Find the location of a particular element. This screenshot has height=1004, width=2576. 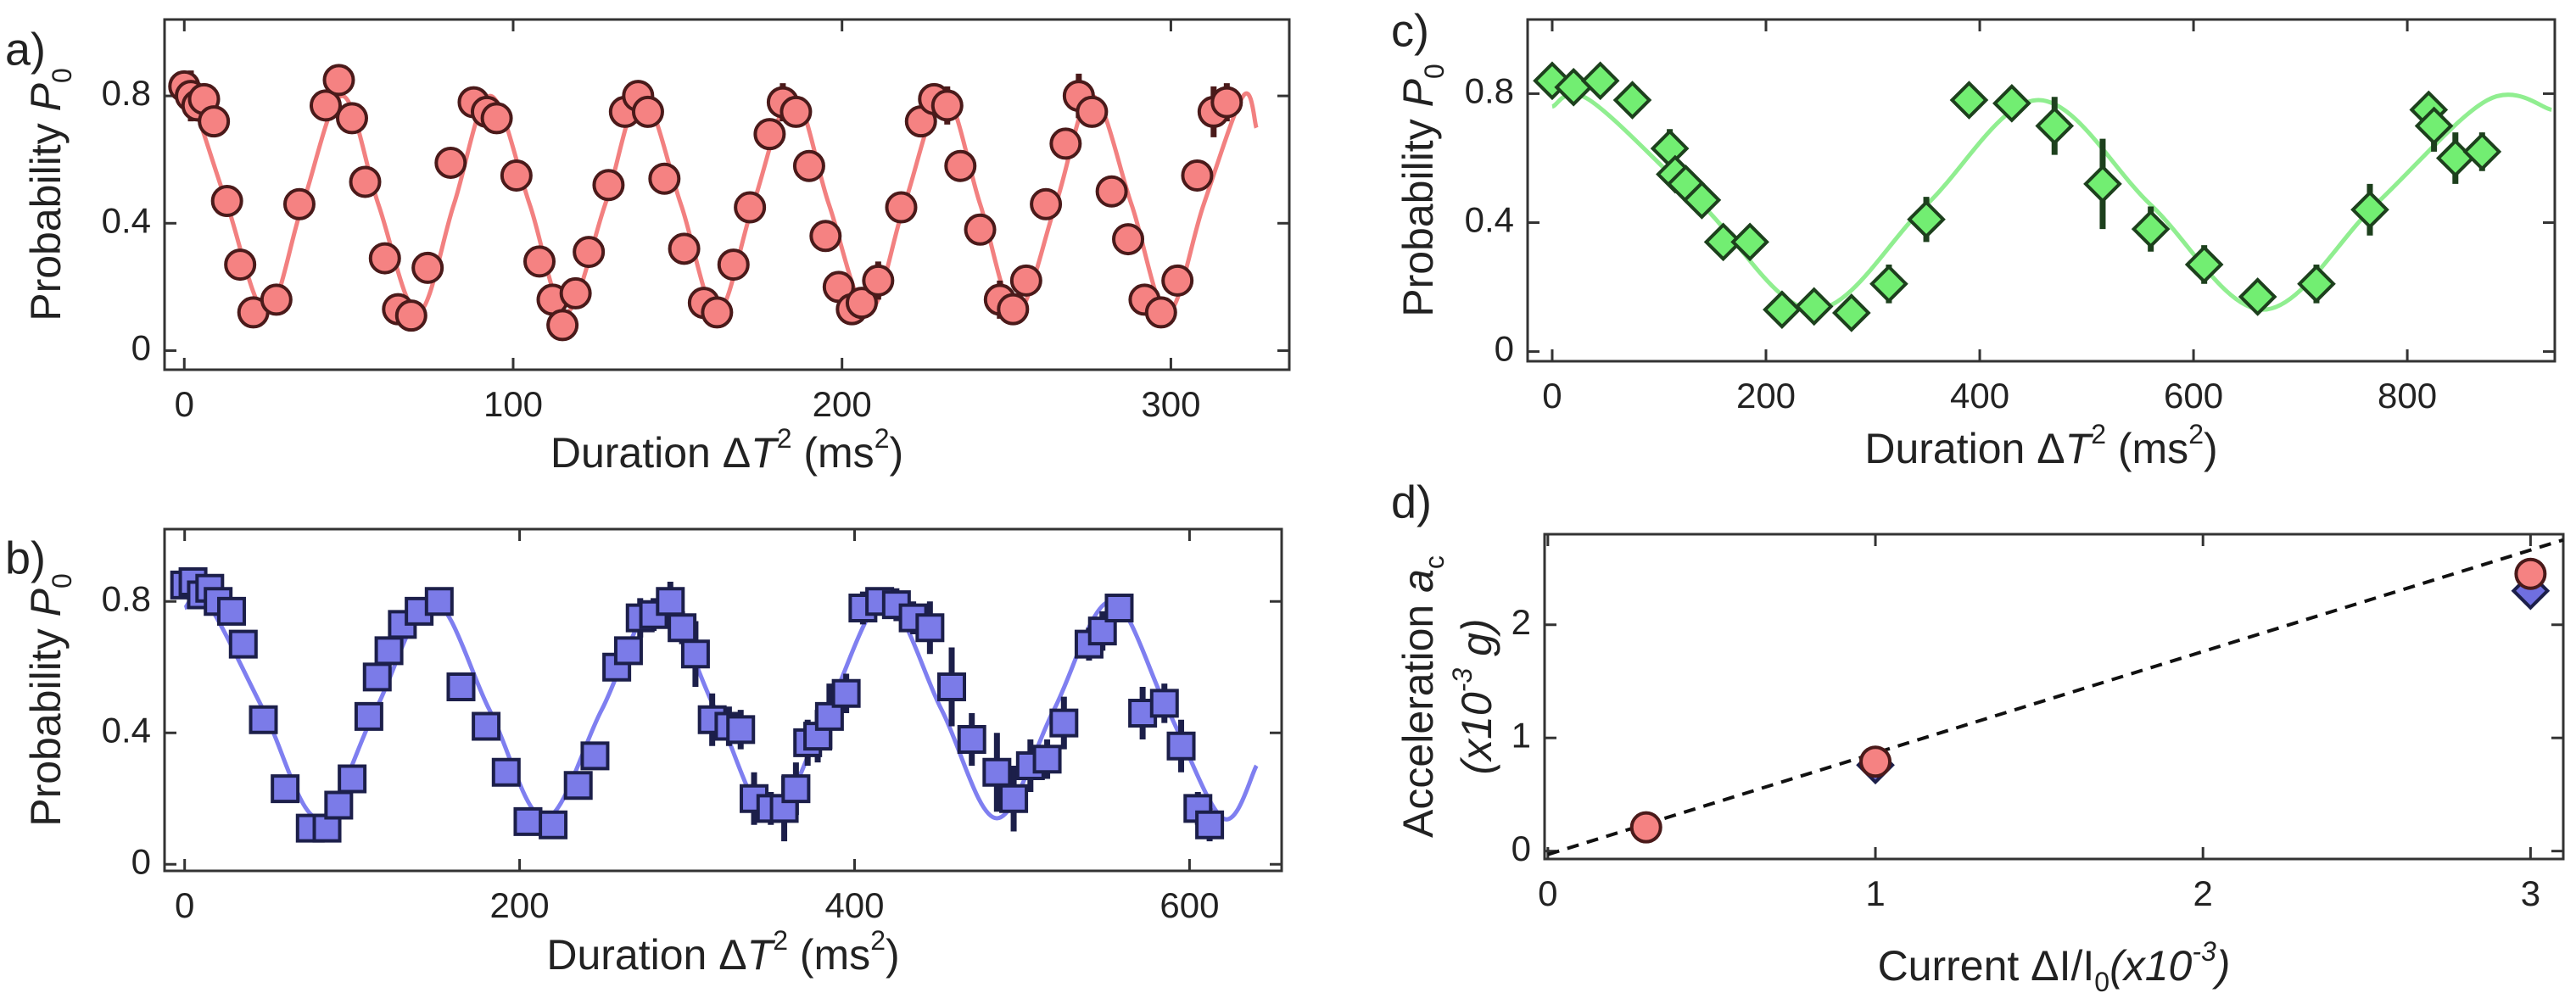

y-tick-label: 2 is located at coordinates (1521, 622).